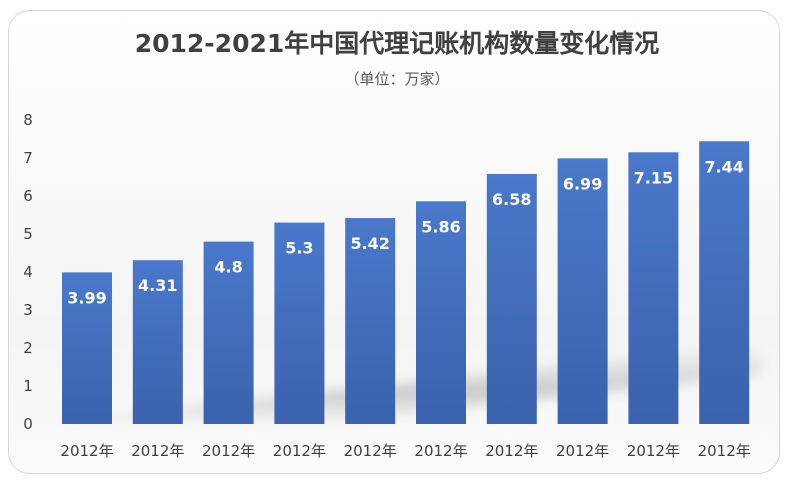 The height and width of the screenshot is (488, 795). I want to click on y-tick-label: 5, so click(28, 234).